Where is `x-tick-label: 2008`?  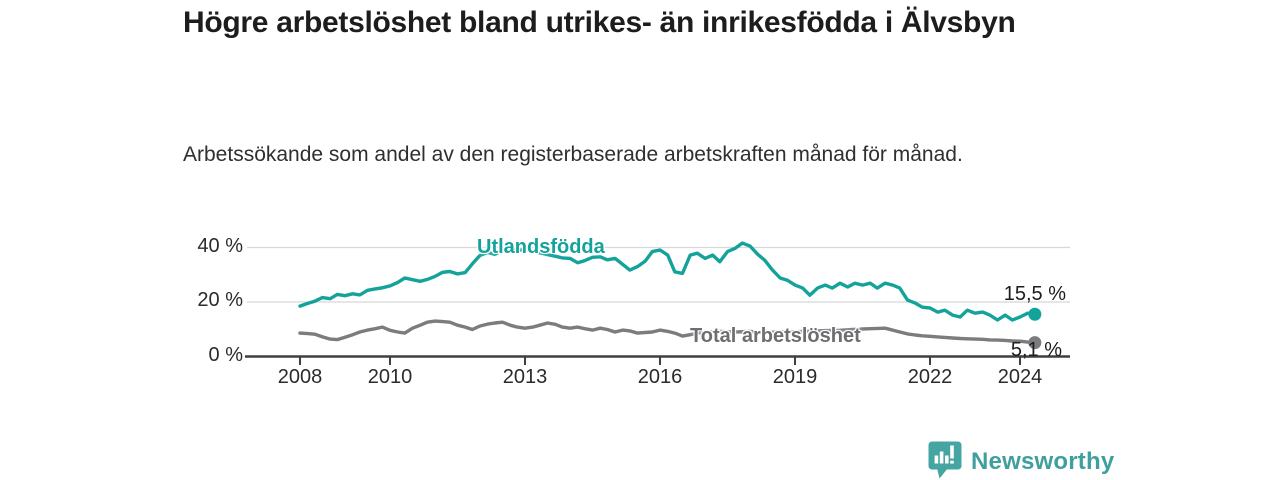
x-tick-label: 2008 is located at coordinates (300, 377).